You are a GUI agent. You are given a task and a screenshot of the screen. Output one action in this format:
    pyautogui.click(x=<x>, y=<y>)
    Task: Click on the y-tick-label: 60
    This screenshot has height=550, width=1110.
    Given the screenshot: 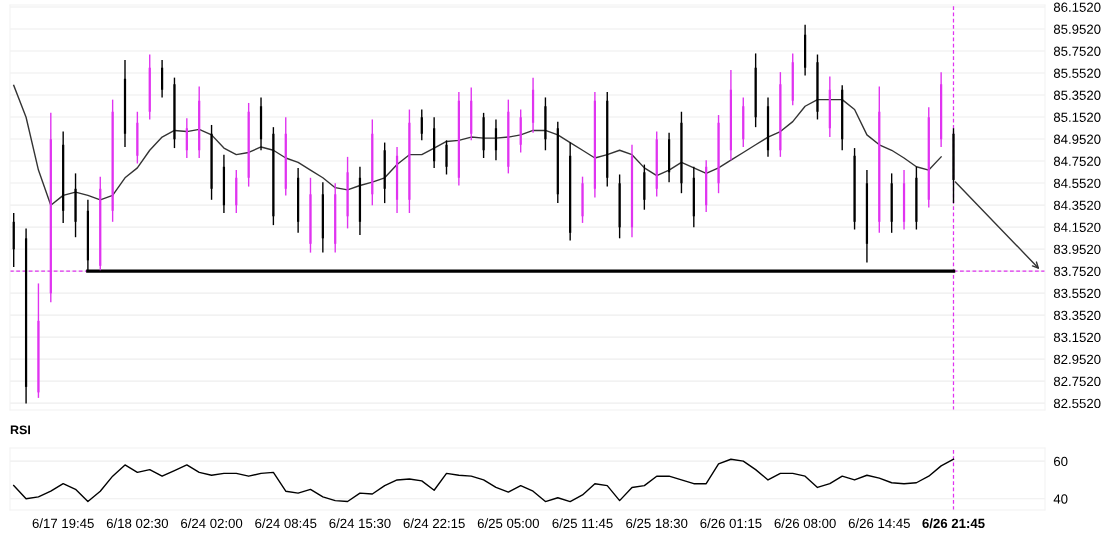 What is the action you would take?
    pyautogui.click(x=1061, y=461)
    